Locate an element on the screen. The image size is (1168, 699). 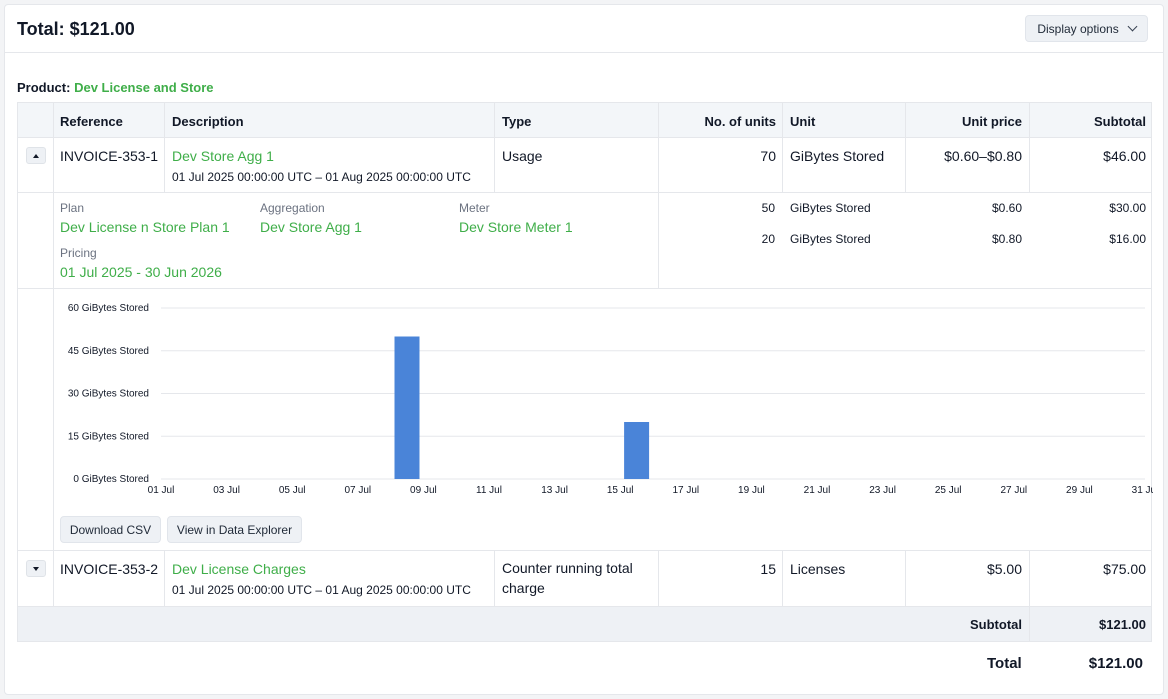
y-tick-label: 15 GiBytes Stored is located at coordinates (108, 436).